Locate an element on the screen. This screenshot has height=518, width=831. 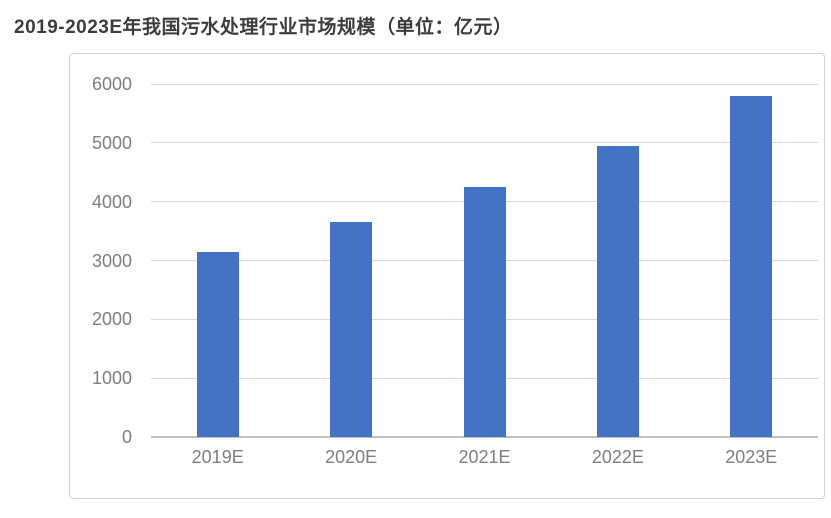
y-tick-label: 5000 is located at coordinates (111, 142).